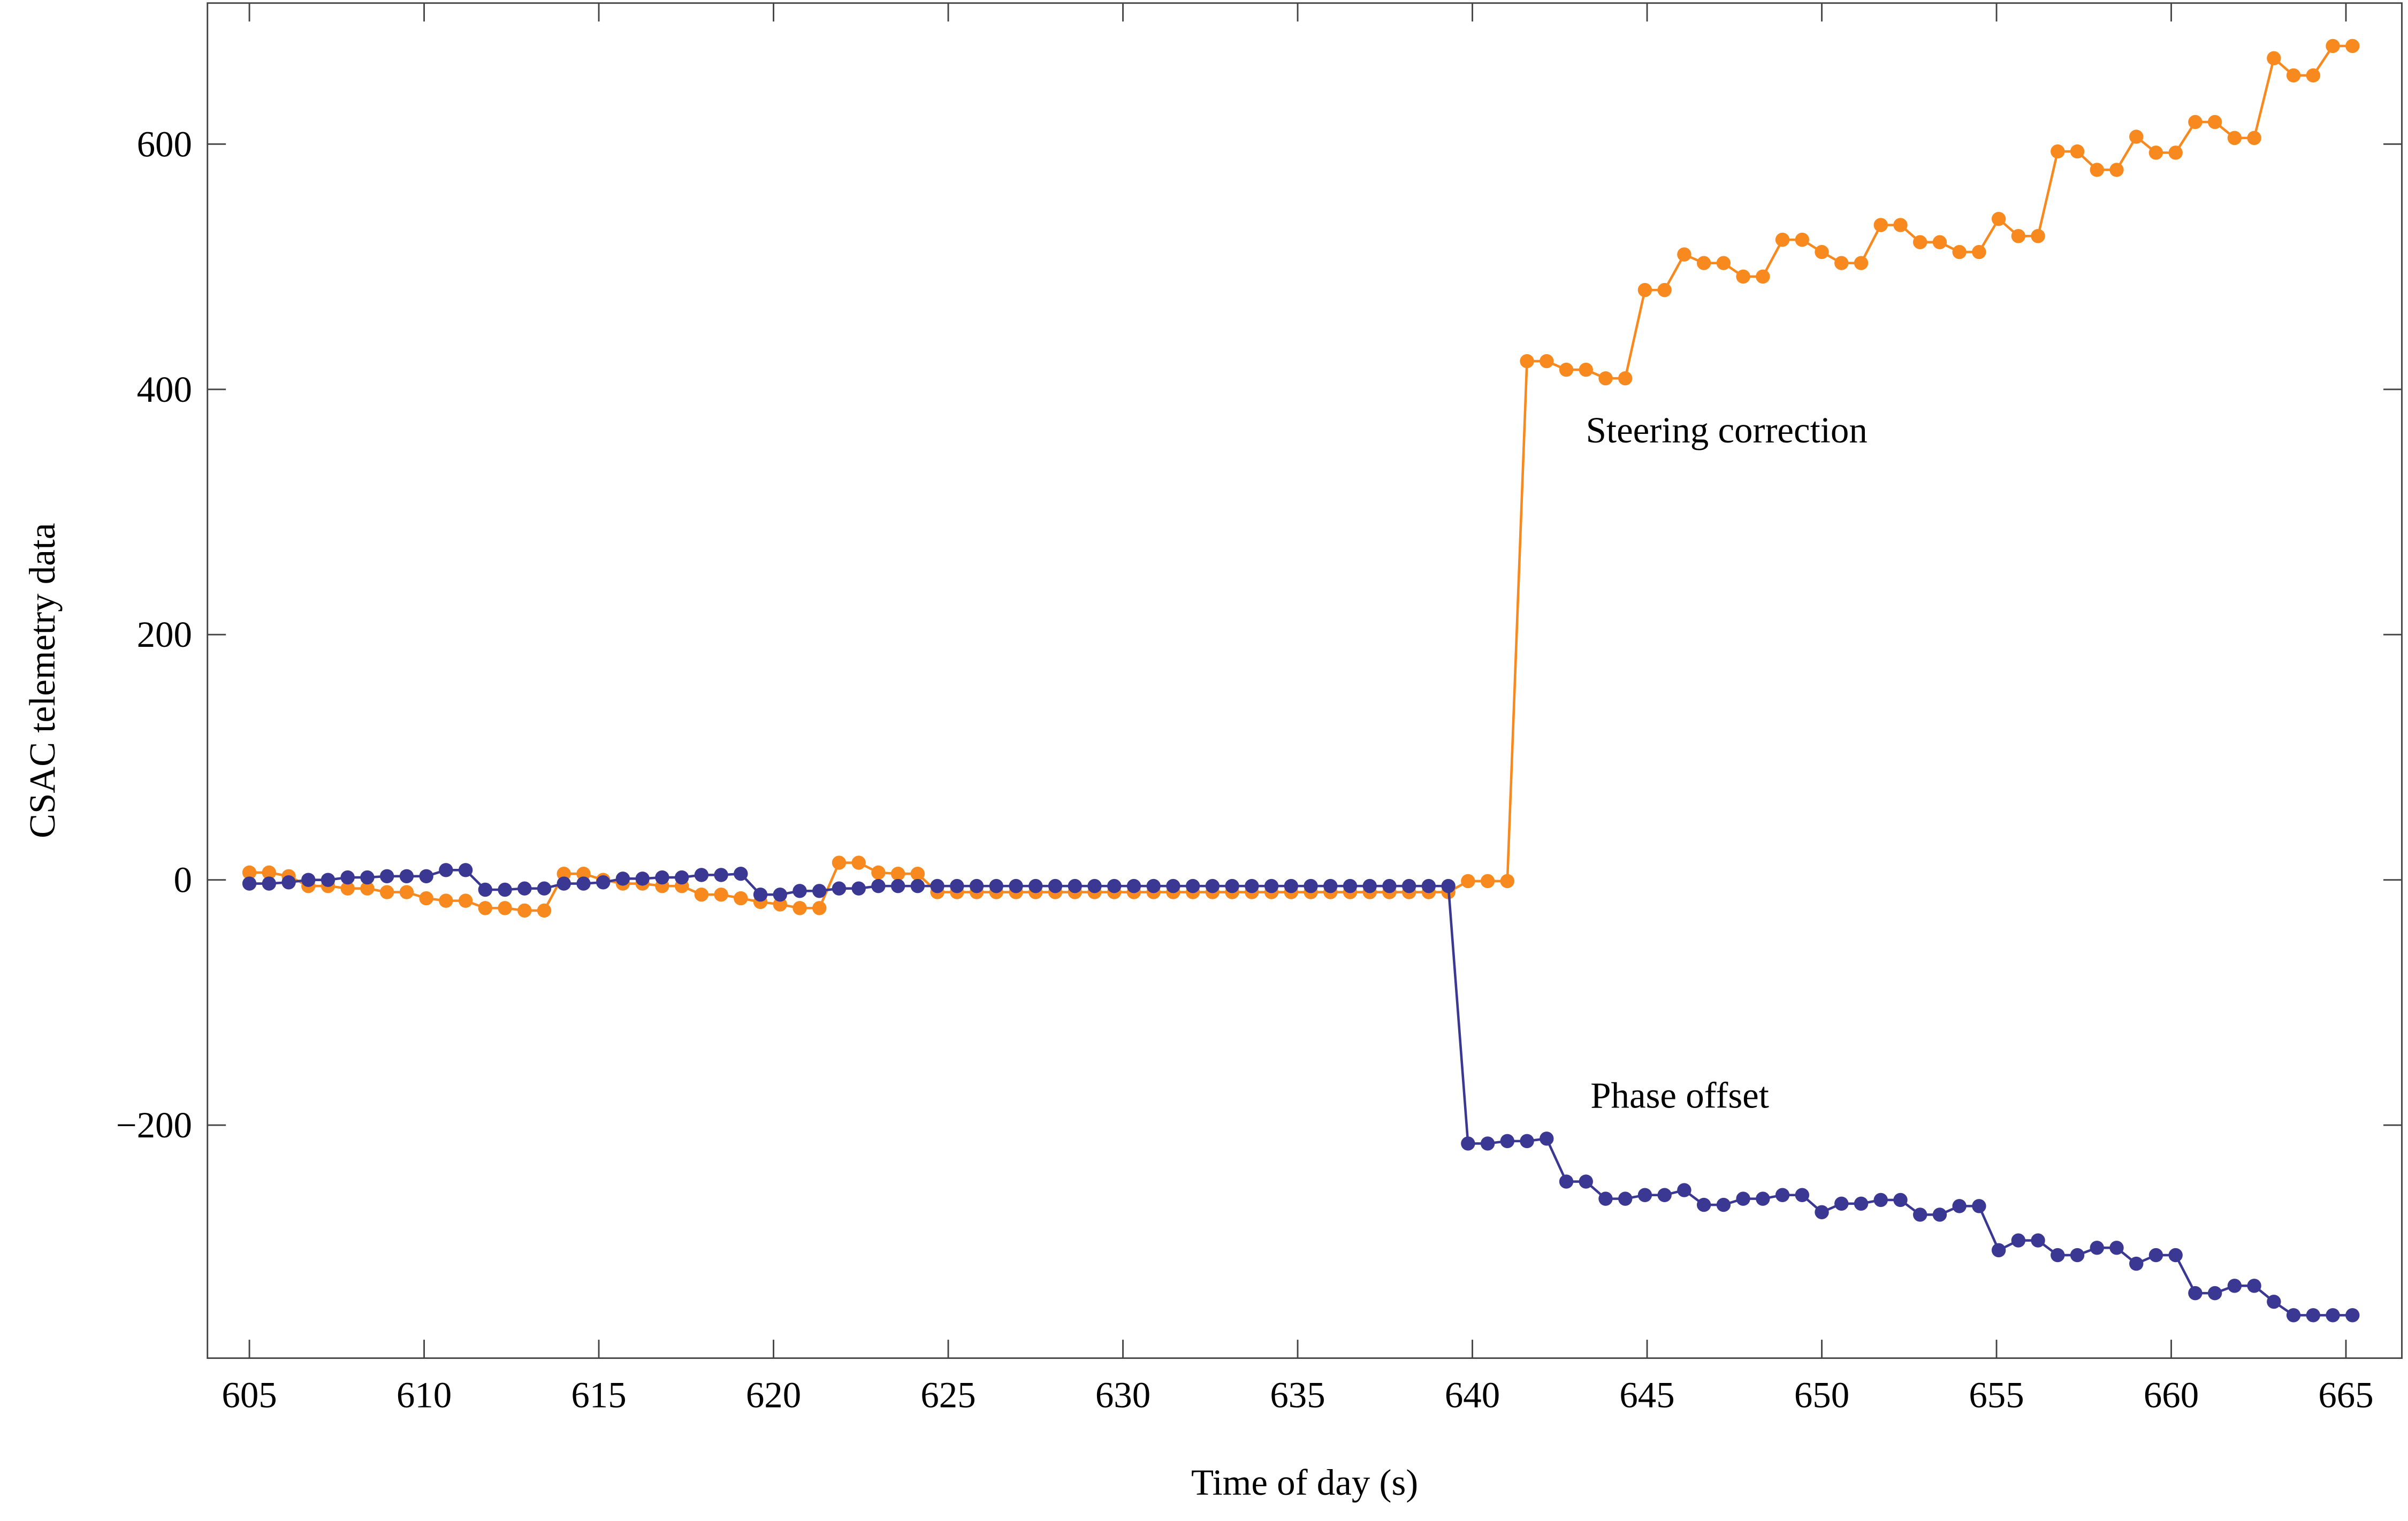 This screenshot has height=1521, width=2408. Describe the element at coordinates (164, 389) in the screenshot. I see `y-tick-label: 400` at that location.